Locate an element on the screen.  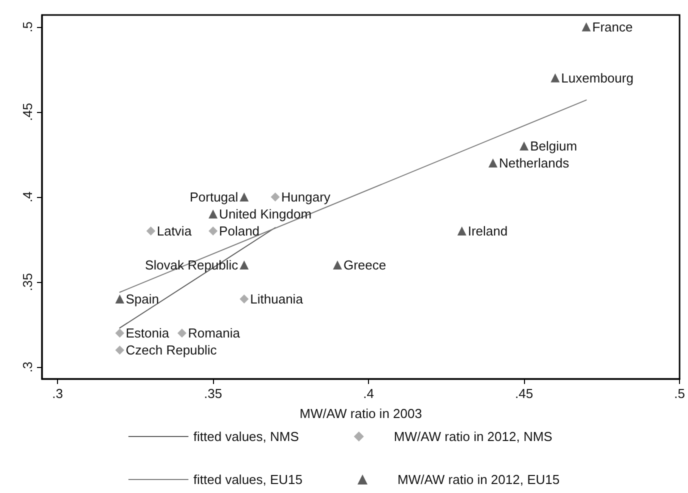
annotation: Ireland is located at coordinates (488, 231).